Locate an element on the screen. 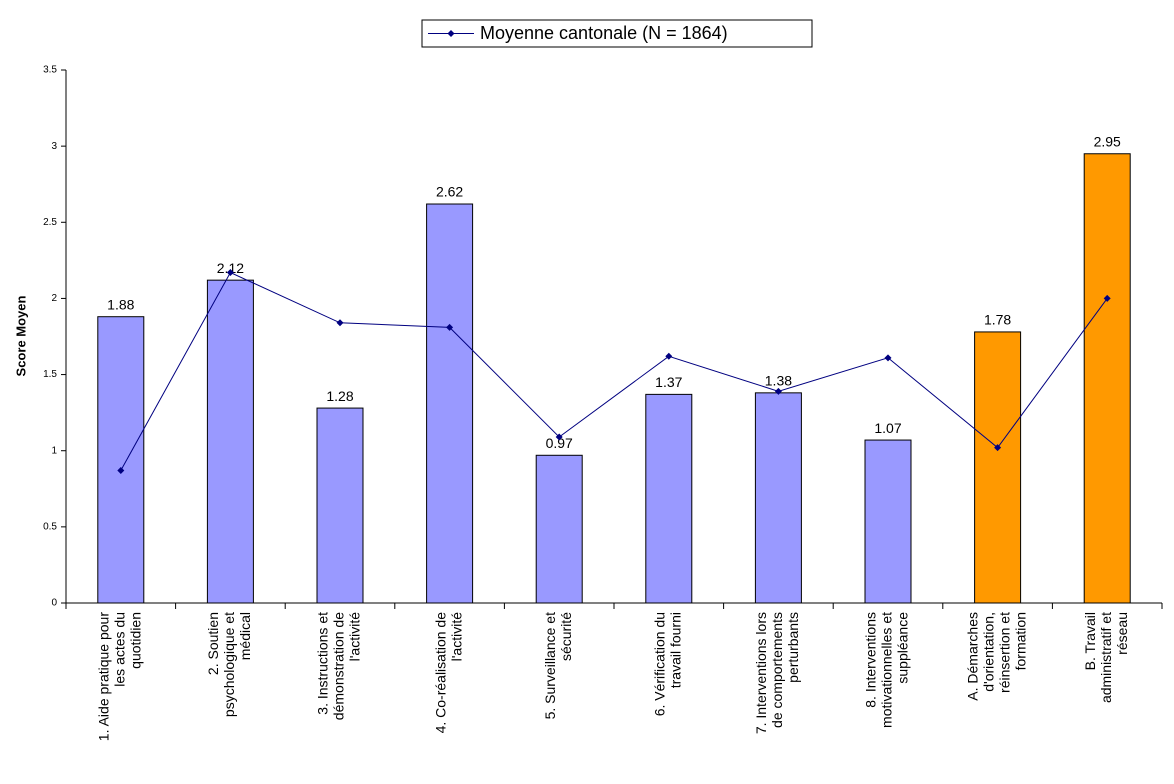 The height and width of the screenshot is (784, 1174). x-tick-label: quotidien is located at coordinates (136, 640).